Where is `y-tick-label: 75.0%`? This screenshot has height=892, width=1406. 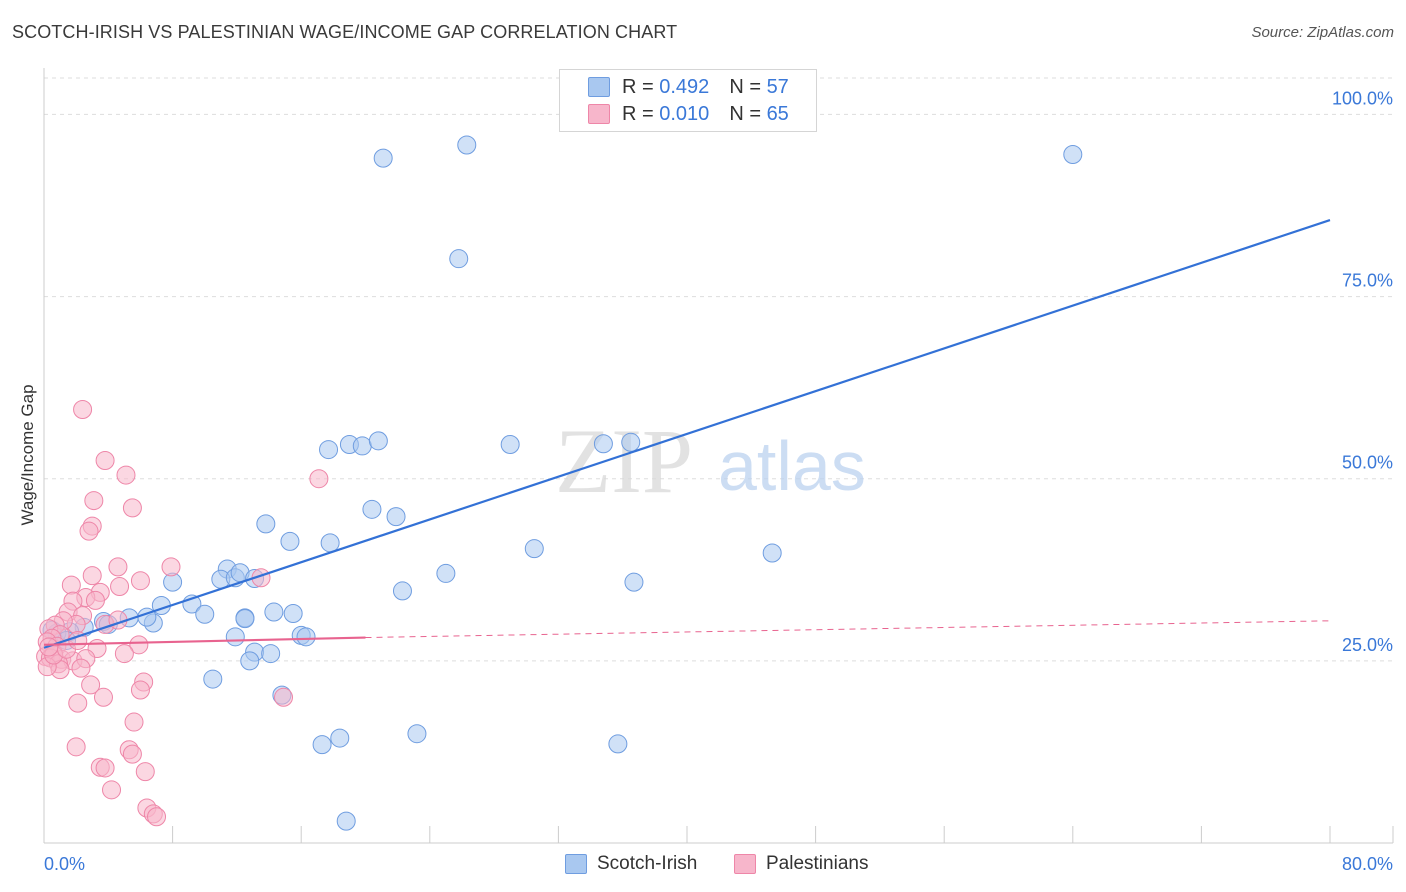 y-tick-label: 75.0% is located at coordinates (1367, 281).